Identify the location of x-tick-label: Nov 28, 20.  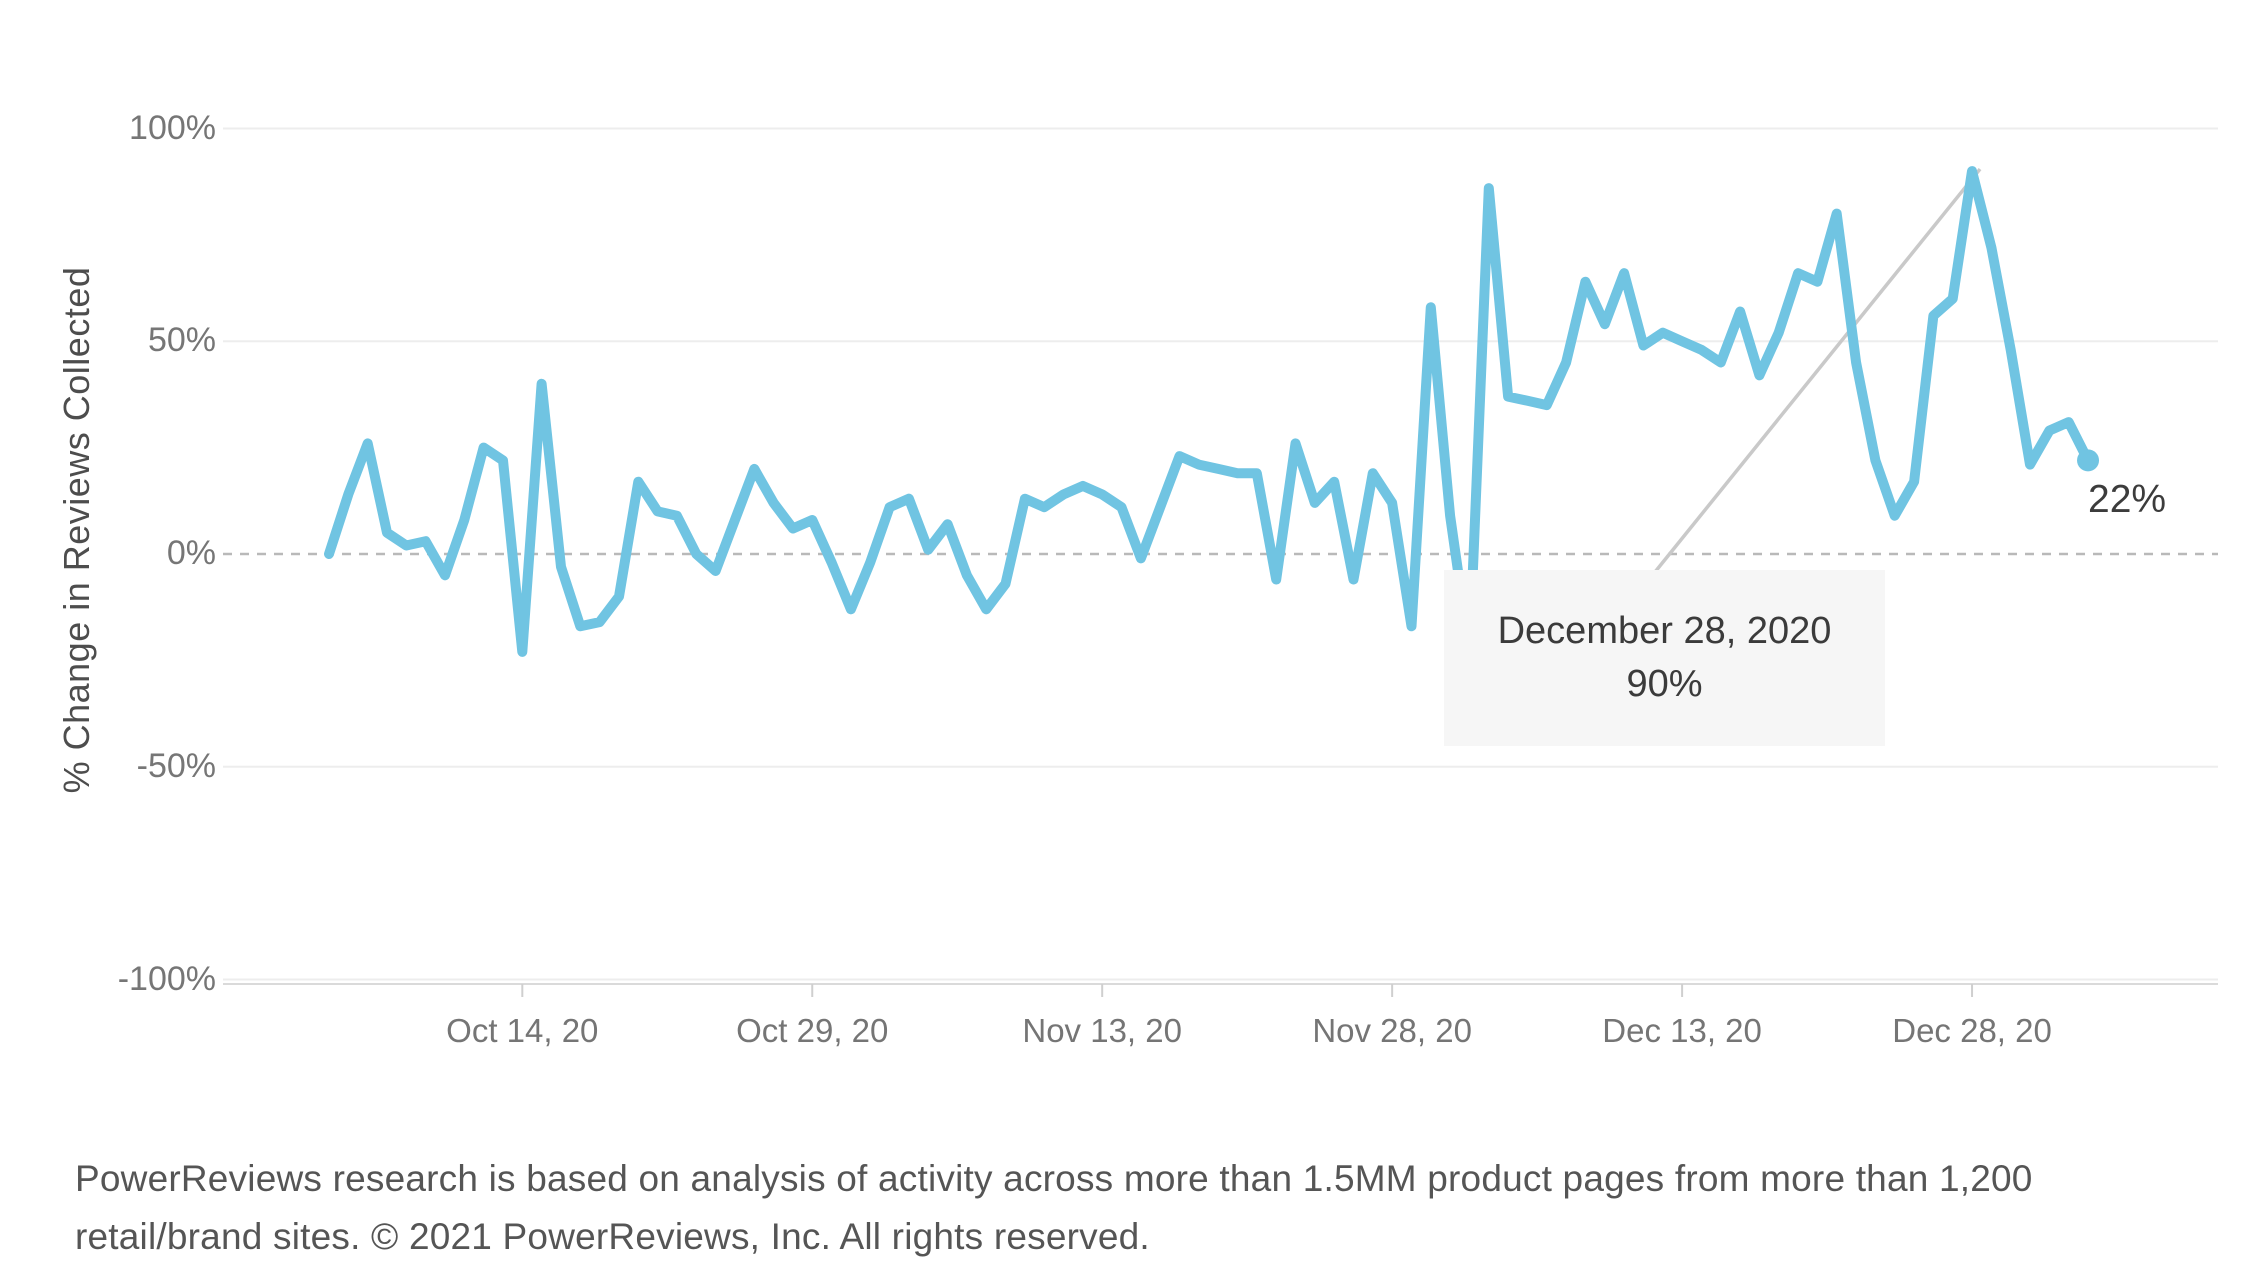
(1392, 1030).